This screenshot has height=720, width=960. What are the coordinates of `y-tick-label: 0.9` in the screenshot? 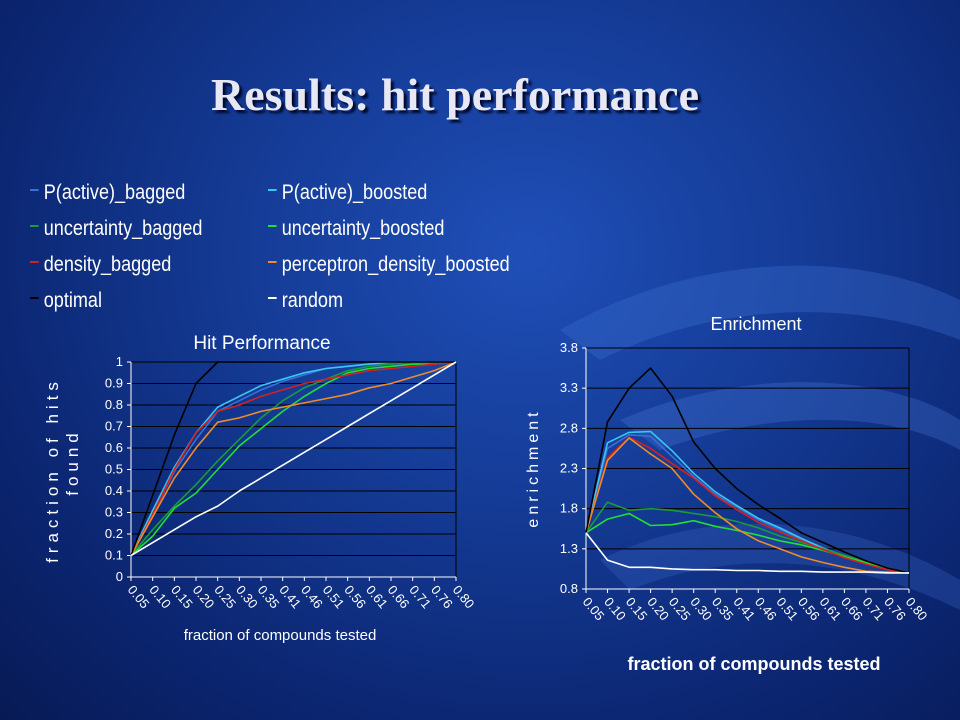 It's located at (114, 383).